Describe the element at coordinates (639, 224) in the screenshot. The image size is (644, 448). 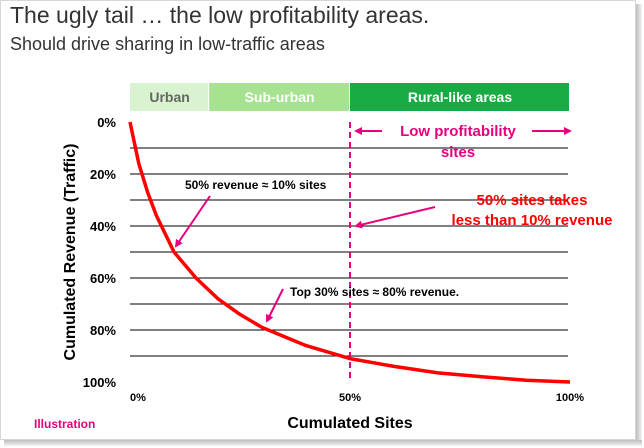
I see `slide-shadow-right` at that location.